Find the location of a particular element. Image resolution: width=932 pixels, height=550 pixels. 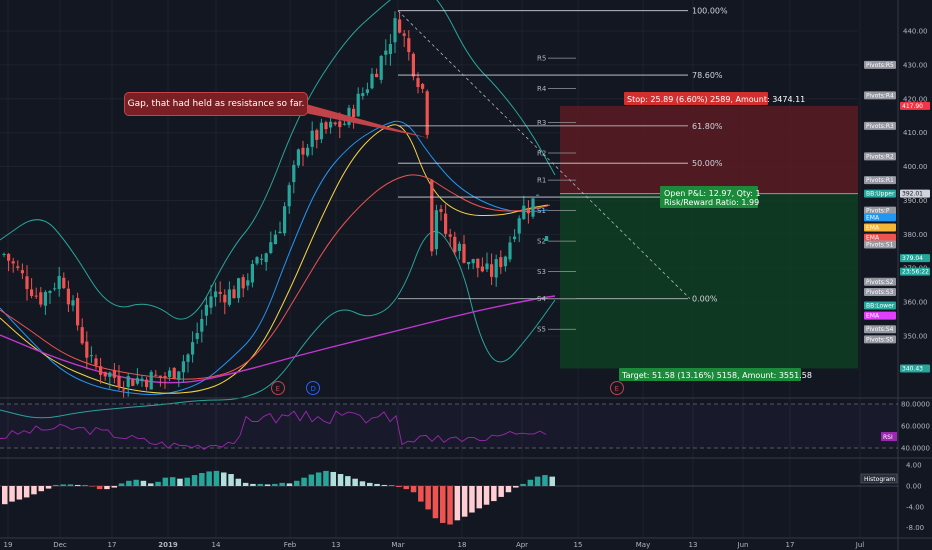

price-tag-label: 417.90 is located at coordinates (912, 106).